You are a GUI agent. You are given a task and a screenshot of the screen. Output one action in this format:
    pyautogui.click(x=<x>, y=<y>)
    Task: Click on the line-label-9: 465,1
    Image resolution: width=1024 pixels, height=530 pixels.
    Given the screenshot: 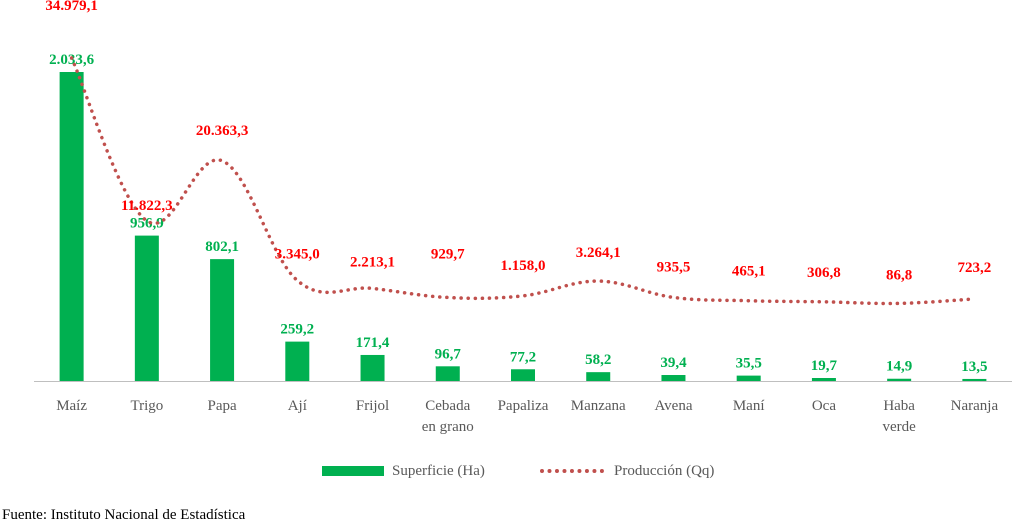 What is the action you would take?
    pyautogui.click(x=749, y=272)
    